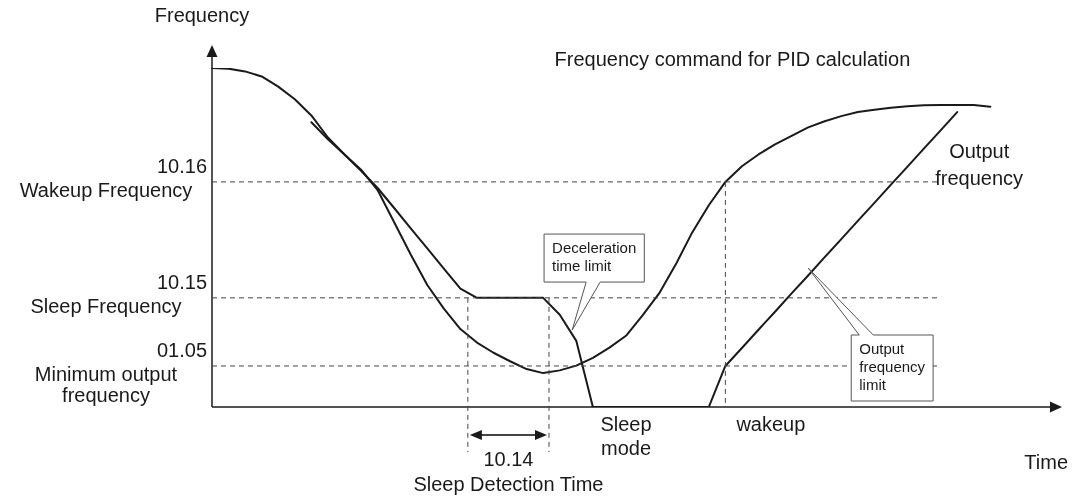 The height and width of the screenshot is (497, 1076). Describe the element at coordinates (202, 14) in the screenshot. I see `y-axis-title: Frequency` at that location.